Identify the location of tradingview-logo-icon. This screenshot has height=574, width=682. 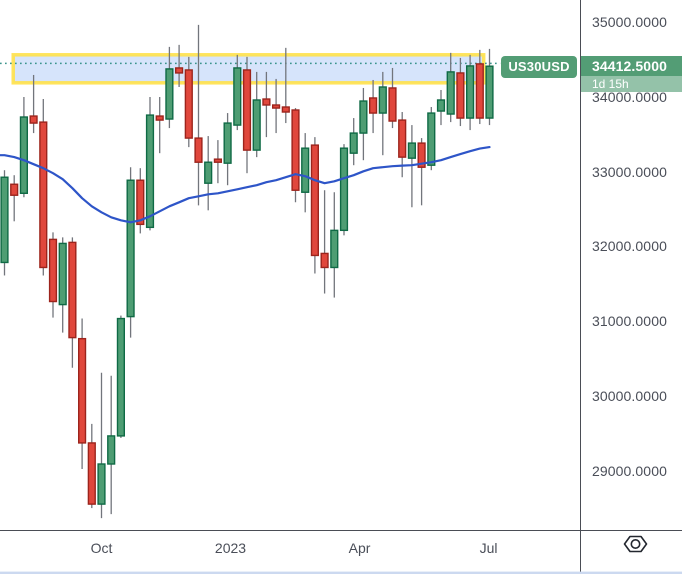
(635, 544).